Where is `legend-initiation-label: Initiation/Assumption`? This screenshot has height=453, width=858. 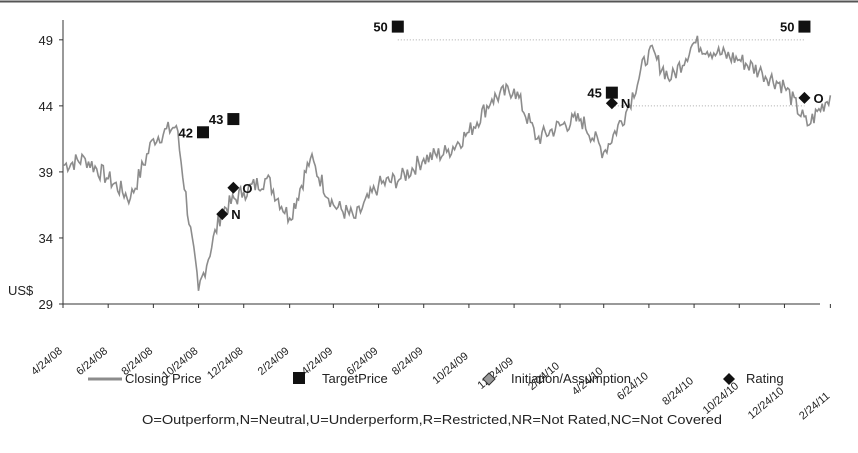
legend-initiation-label: Initiation/Assumption is located at coordinates (571, 378).